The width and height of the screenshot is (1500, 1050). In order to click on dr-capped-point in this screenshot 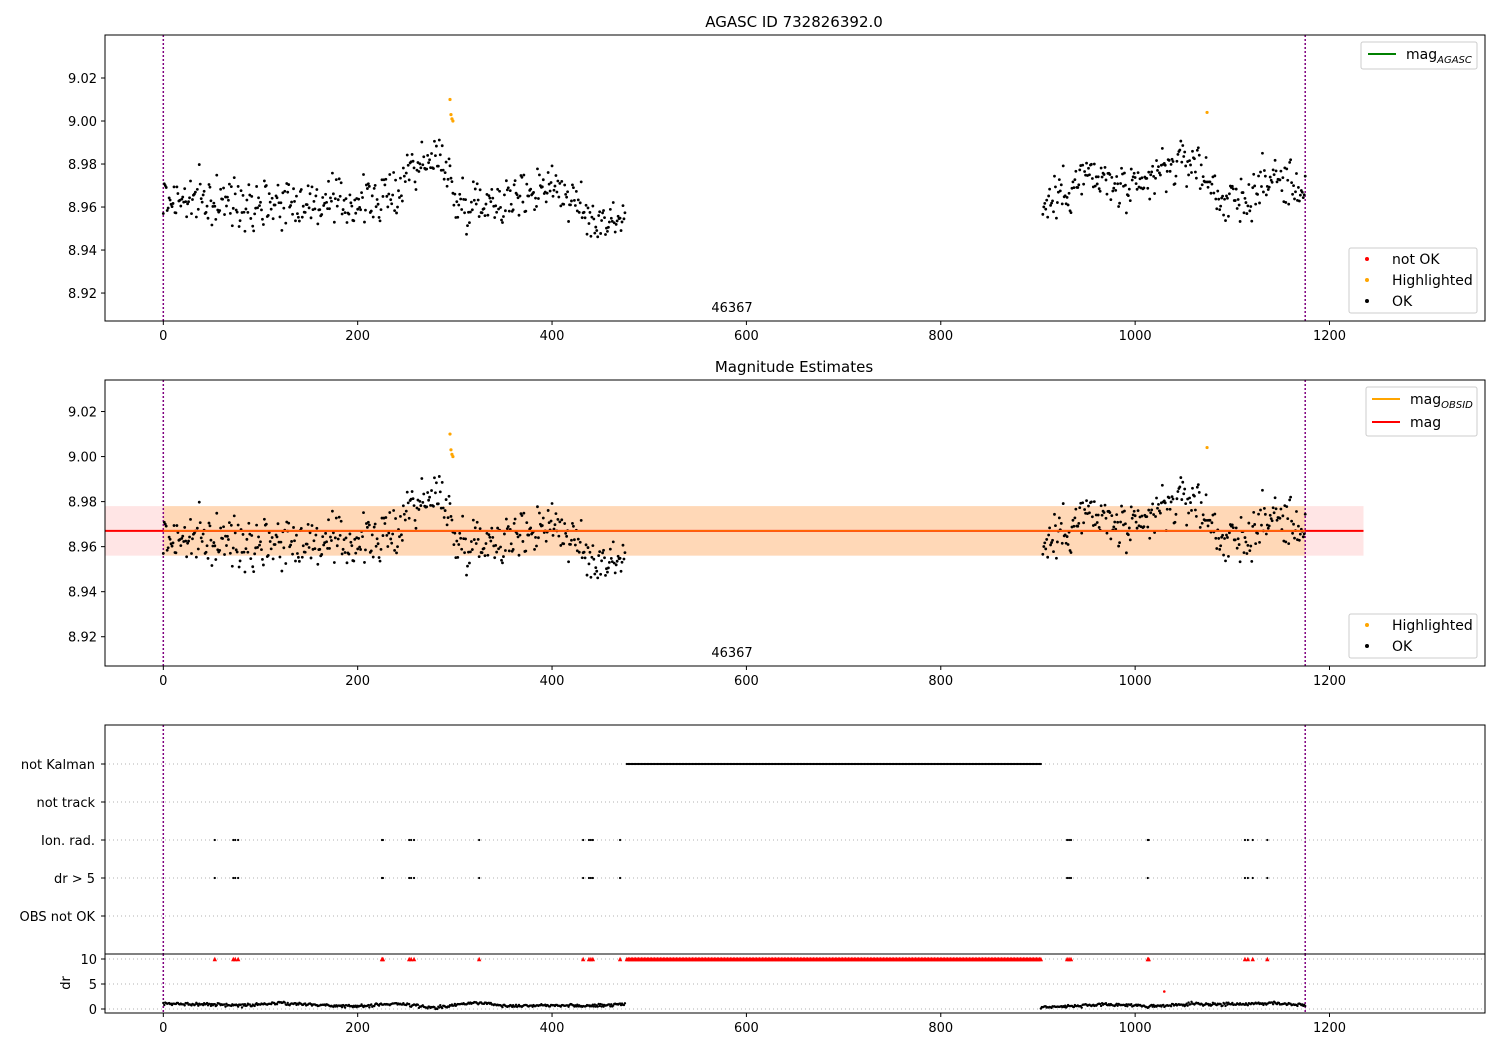, I will do `click(479, 959)`.